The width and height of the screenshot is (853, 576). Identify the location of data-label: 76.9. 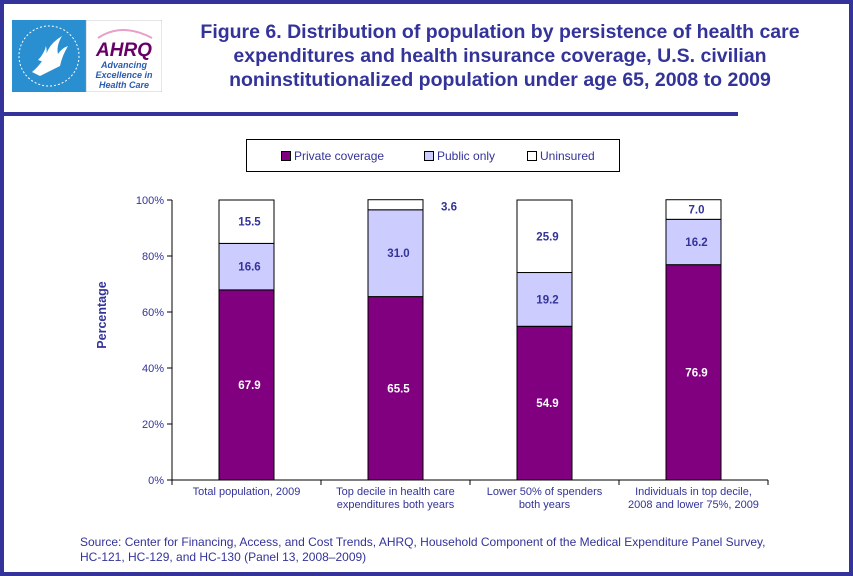
(696, 373).